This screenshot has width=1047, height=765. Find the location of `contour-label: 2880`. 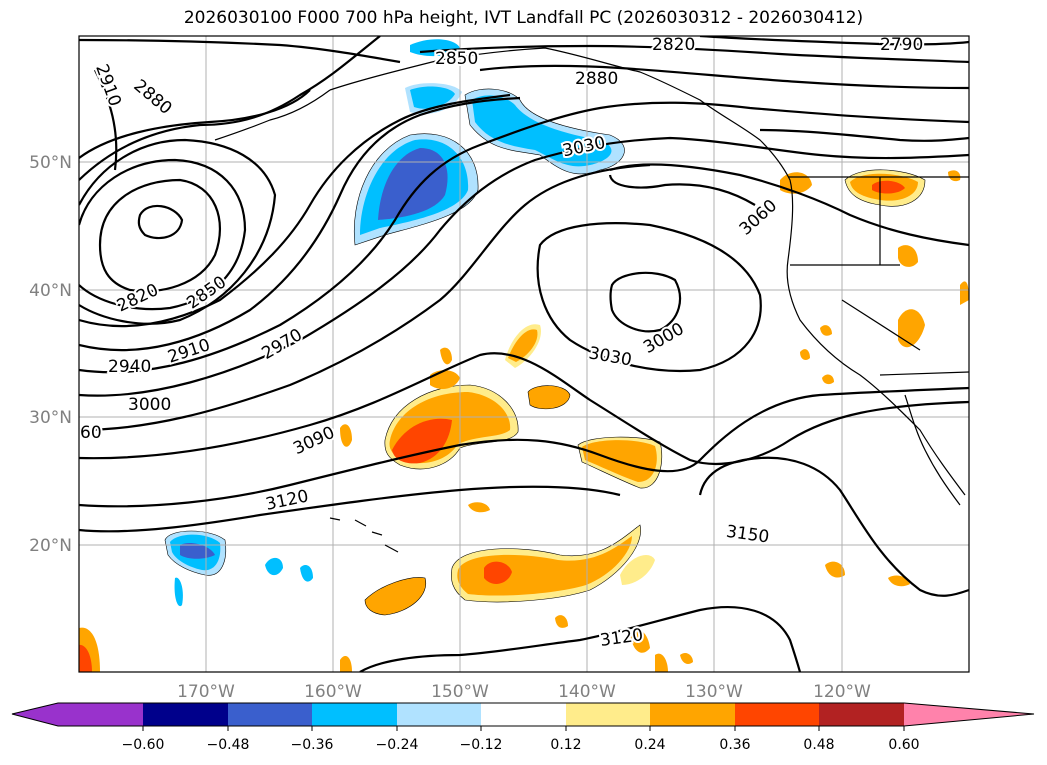

contour-label: 2880 is located at coordinates (596, 79).